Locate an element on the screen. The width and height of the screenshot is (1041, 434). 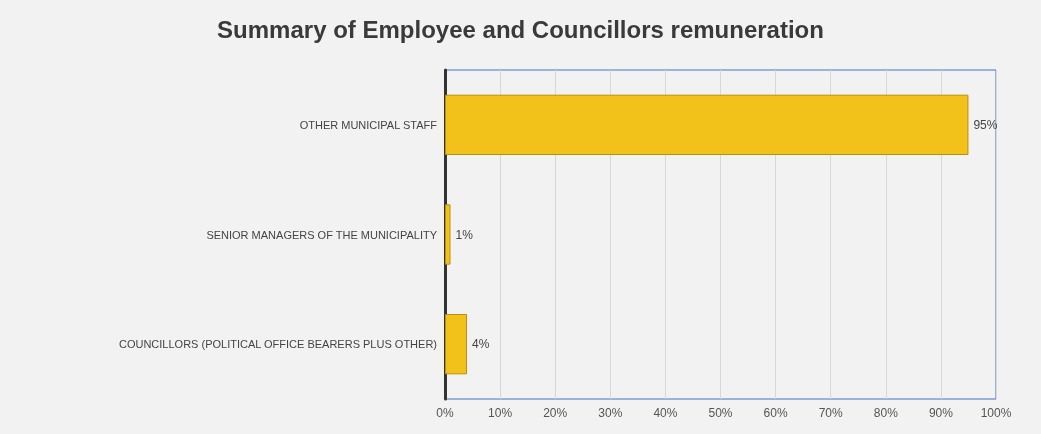
x-tick-label: 20% is located at coordinates (555, 413).